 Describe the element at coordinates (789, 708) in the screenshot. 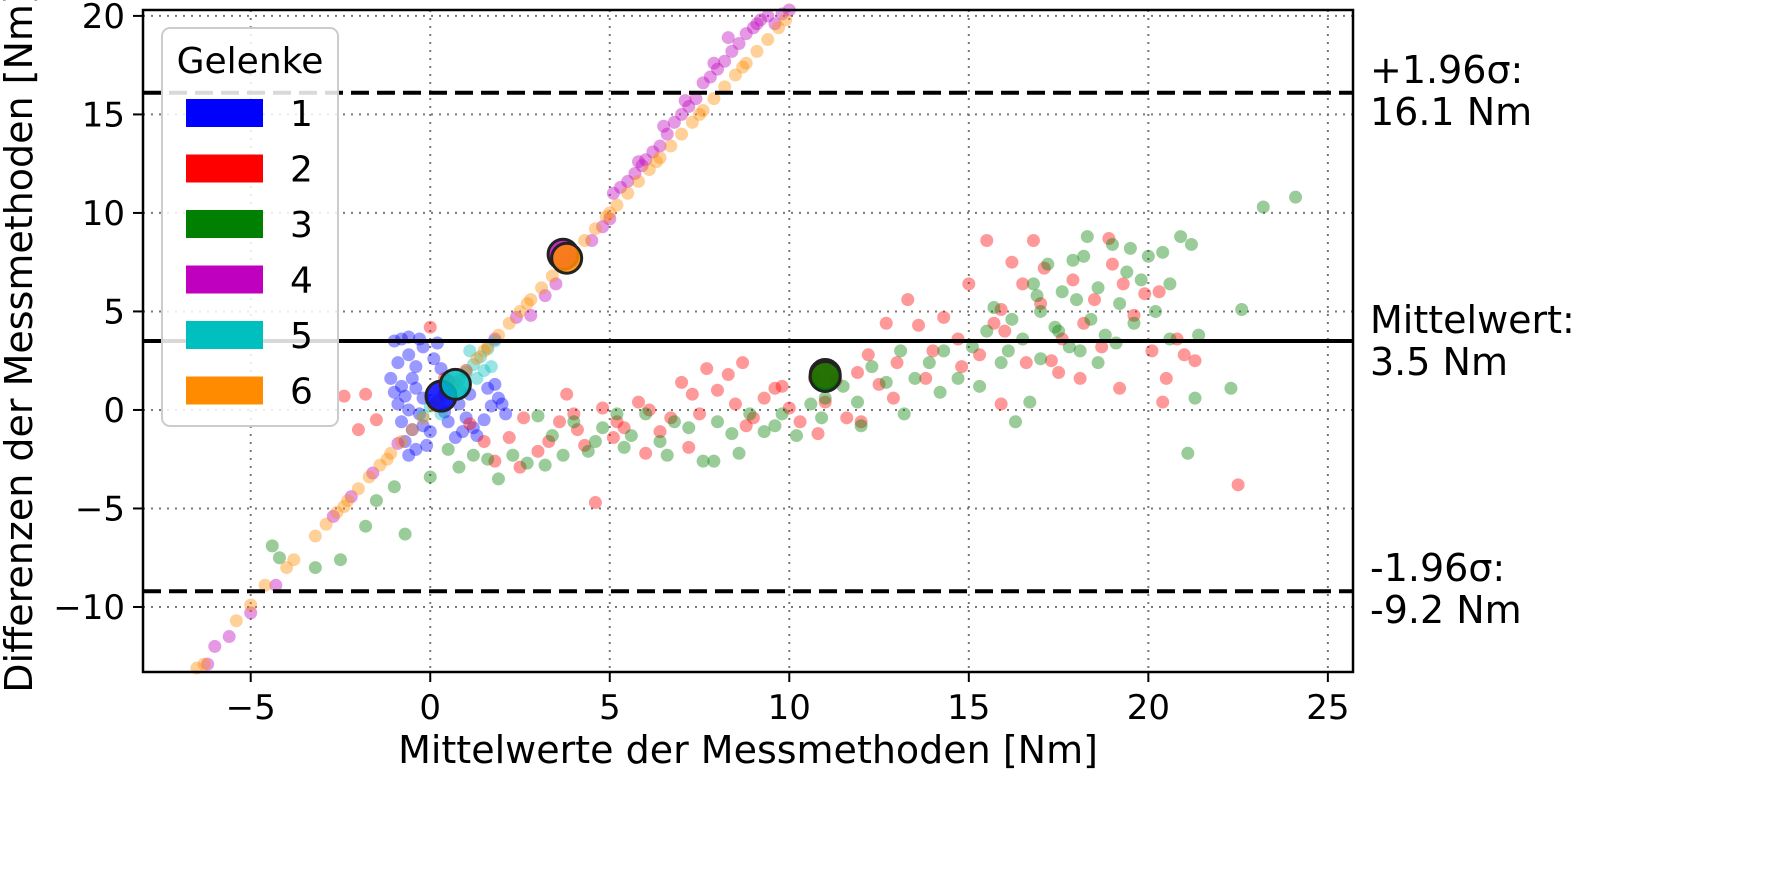

I see `x-tick-label: 10` at that location.